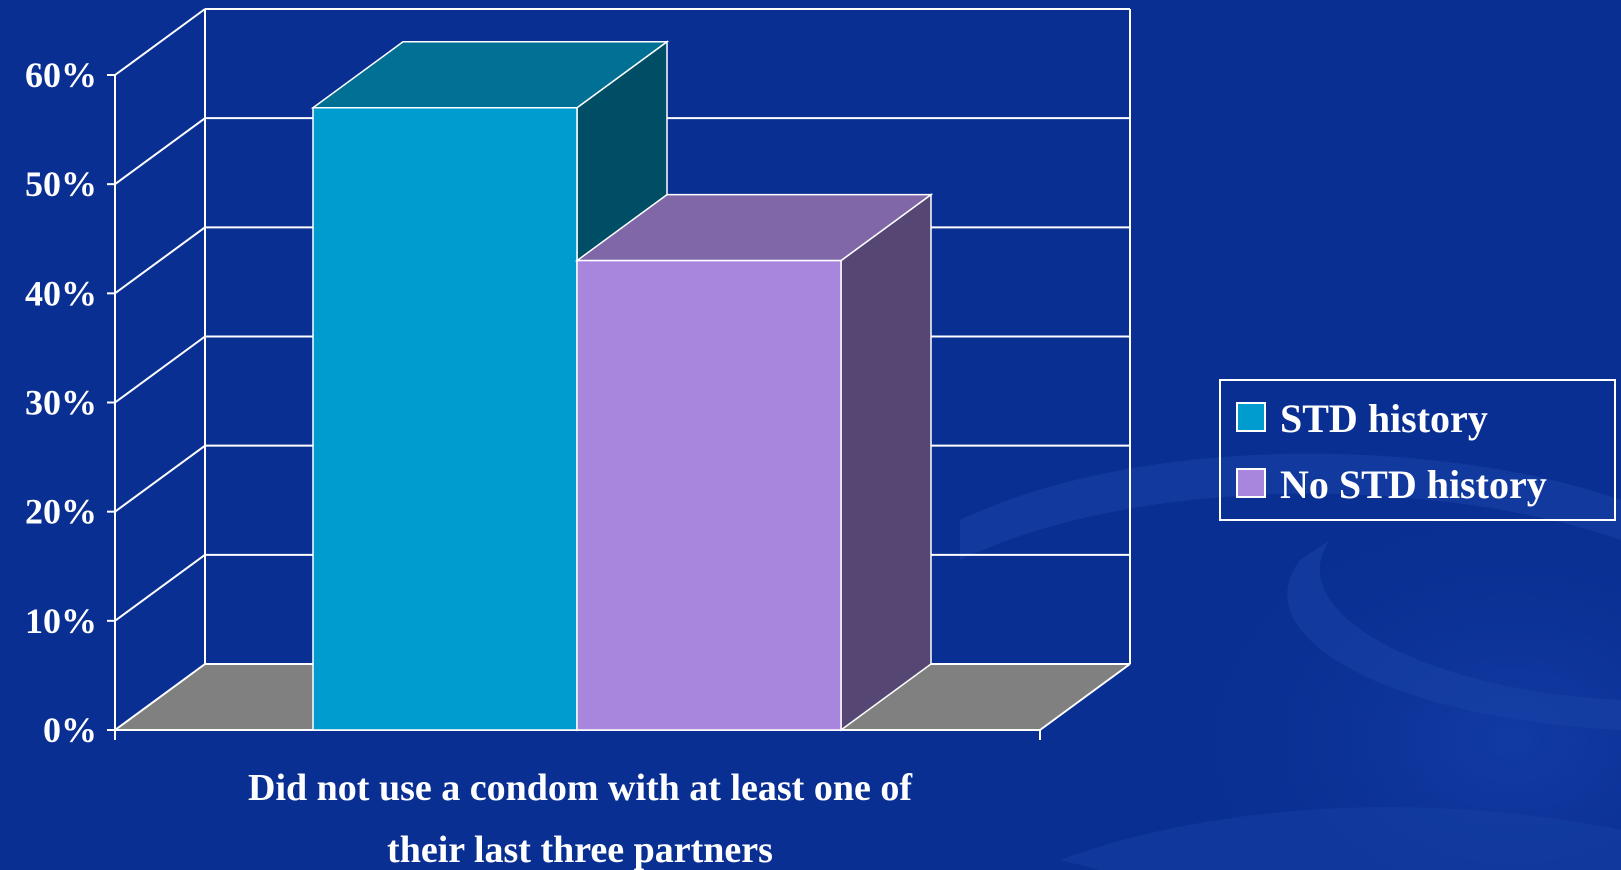  I want to click on x-category-label-line-2: their last three partners, so click(580, 849).